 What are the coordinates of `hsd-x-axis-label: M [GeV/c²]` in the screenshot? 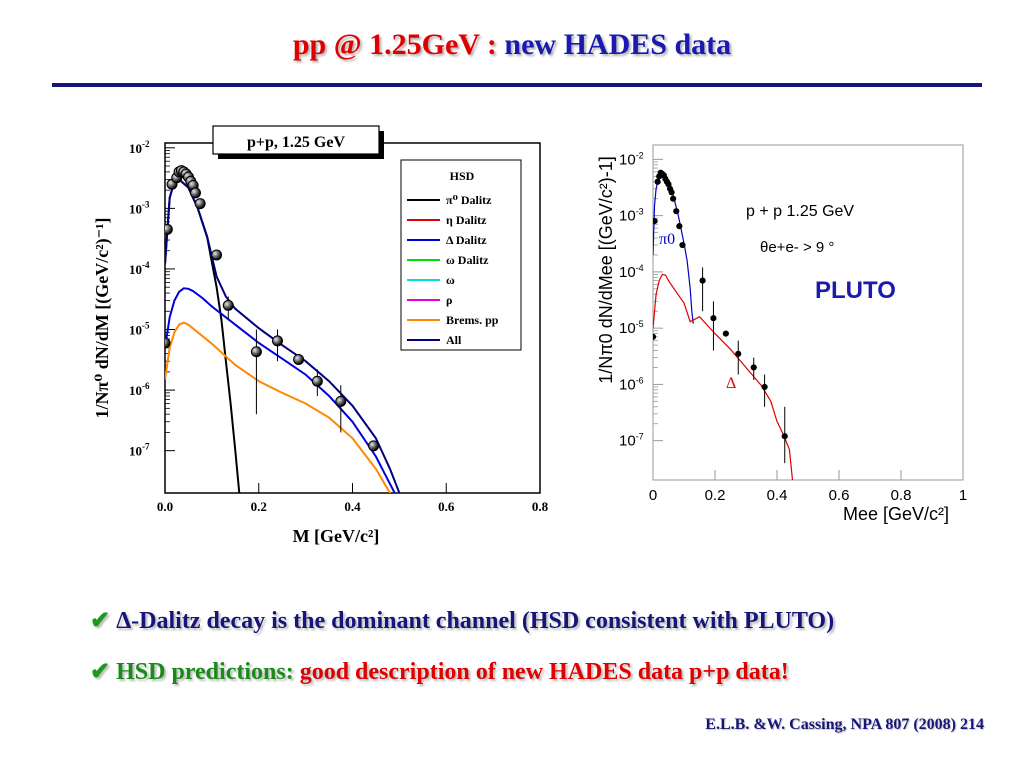 It's located at (336, 536).